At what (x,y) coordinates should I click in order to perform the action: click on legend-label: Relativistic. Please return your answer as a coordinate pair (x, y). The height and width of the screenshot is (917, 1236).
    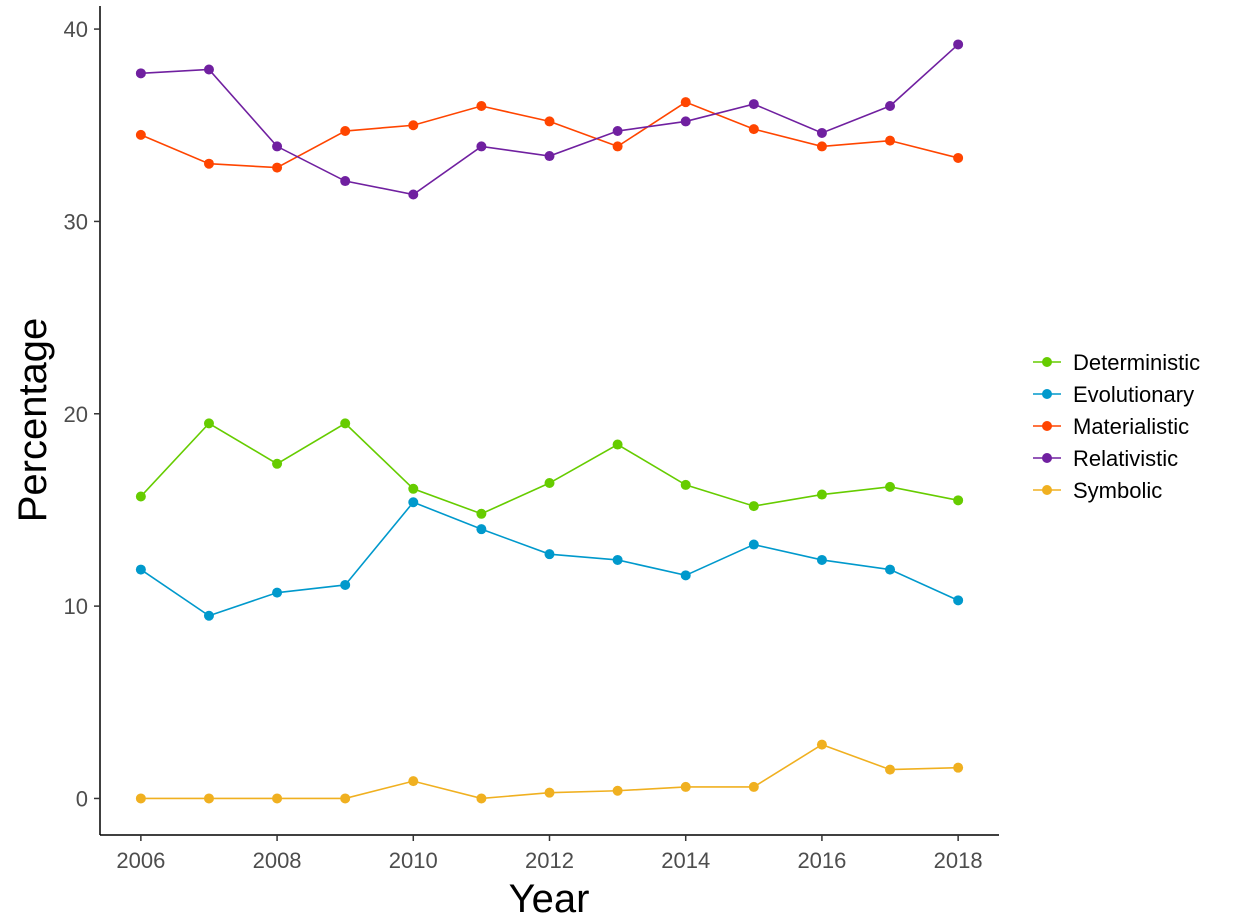
    Looking at the image, I should click on (1125, 458).